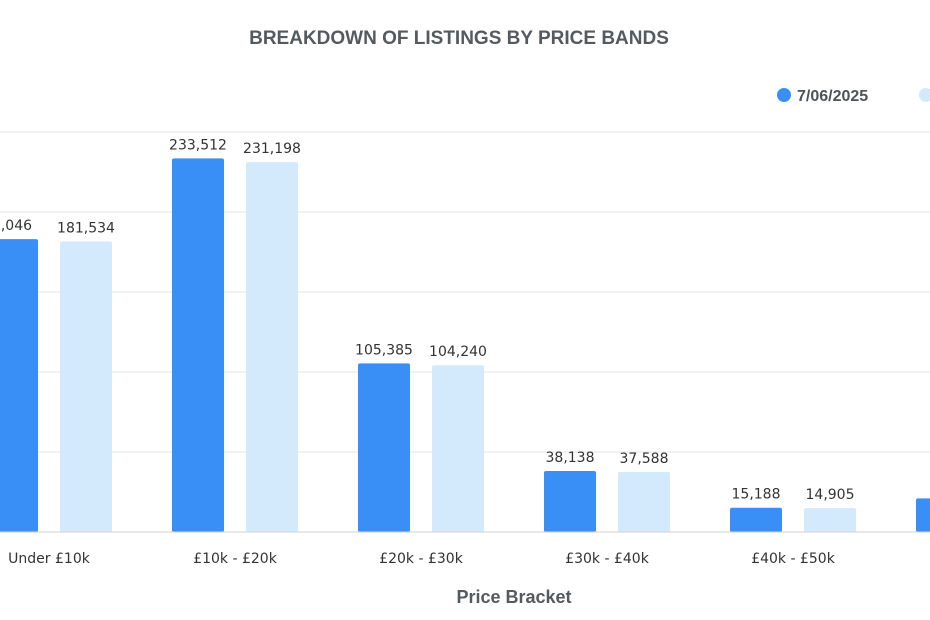  Describe the element at coordinates (272, 149) in the screenshot. I see `data-label: 231,198` at that location.